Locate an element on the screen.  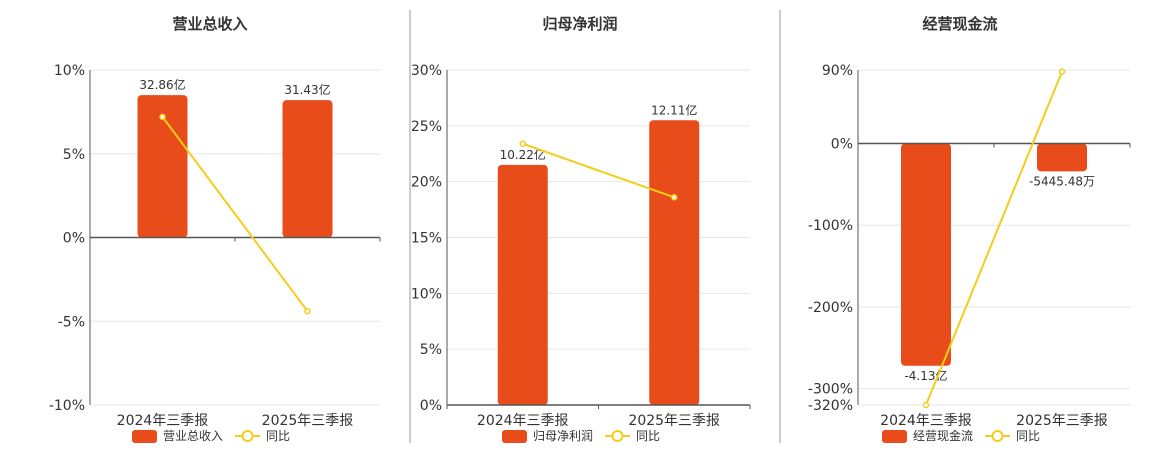
y-tick-label: -10% is located at coordinates (67, 406).